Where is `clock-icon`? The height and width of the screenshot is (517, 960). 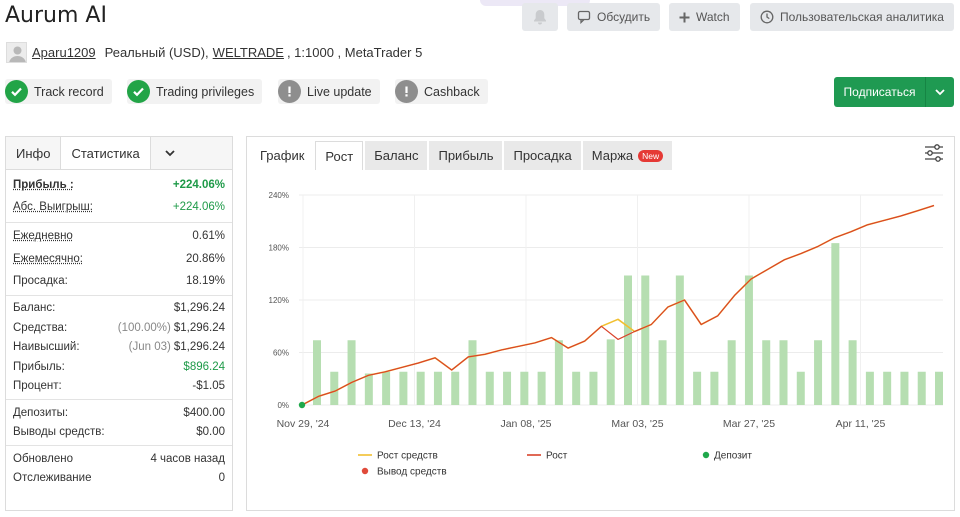 clock-icon is located at coordinates (767, 17).